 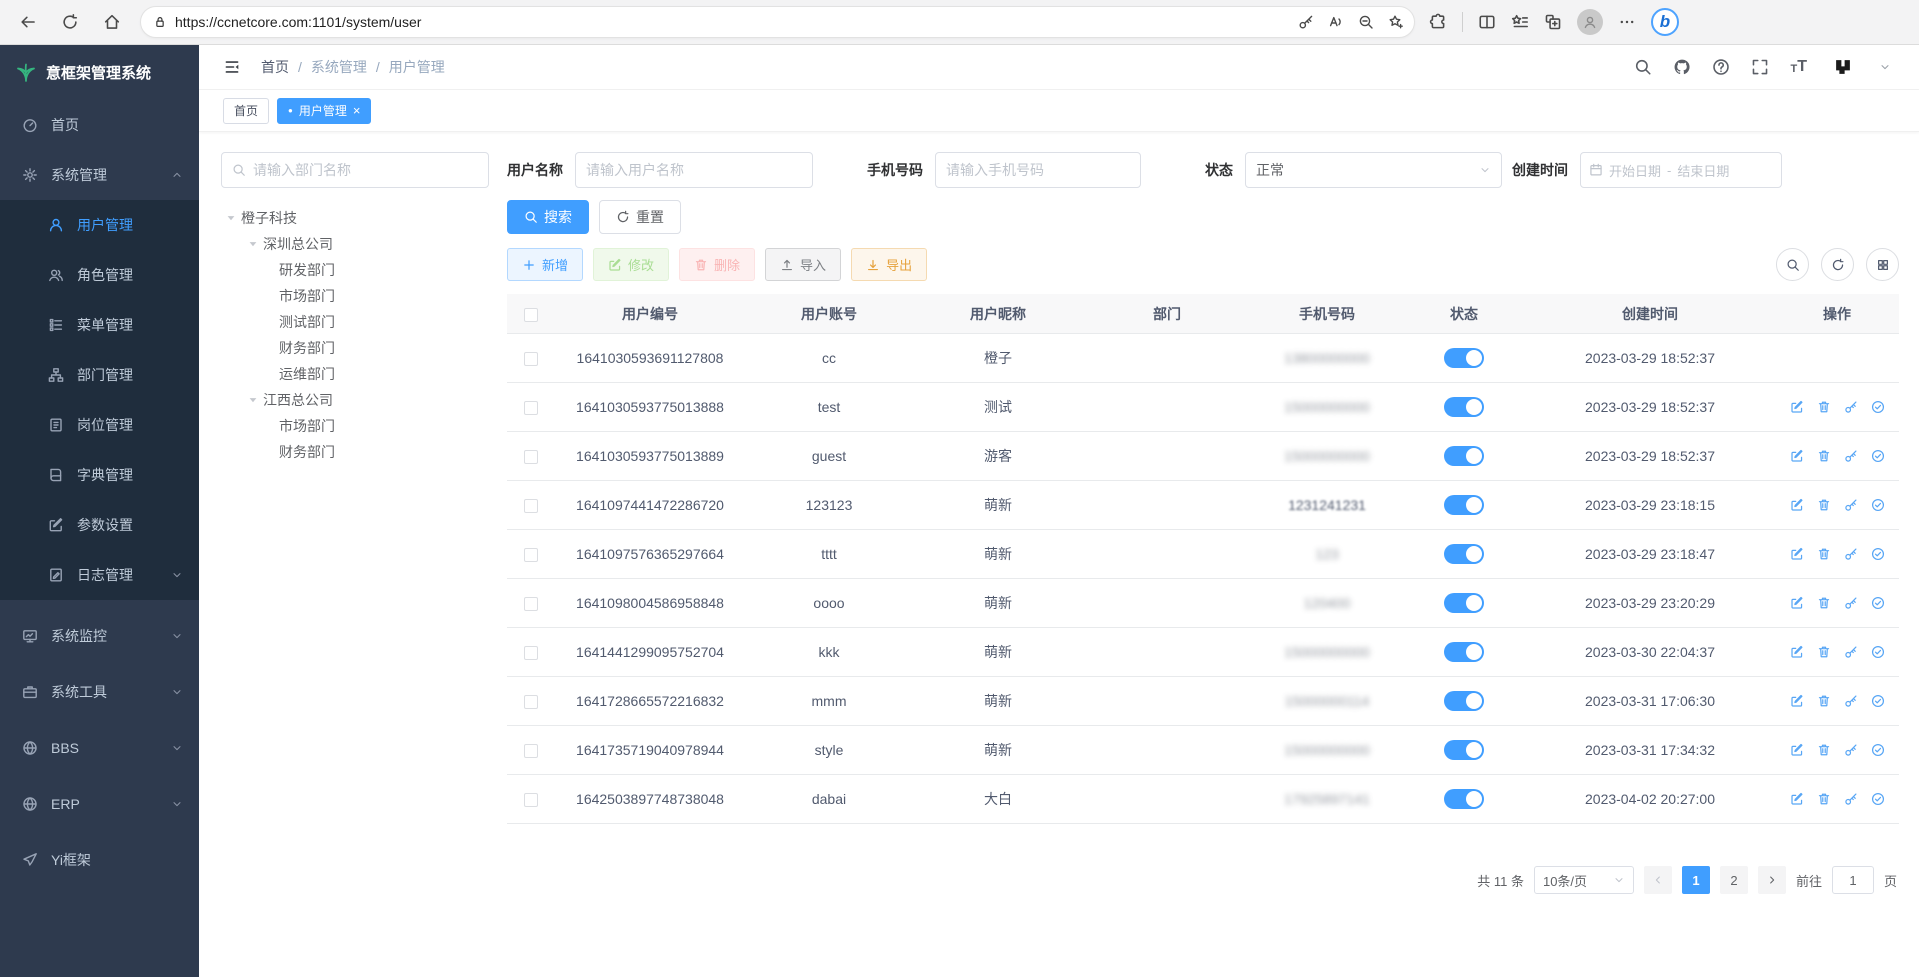 What do you see at coordinates (1882, 264) in the screenshot?
I see `column-settings-button` at bounding box center [1882, 264].